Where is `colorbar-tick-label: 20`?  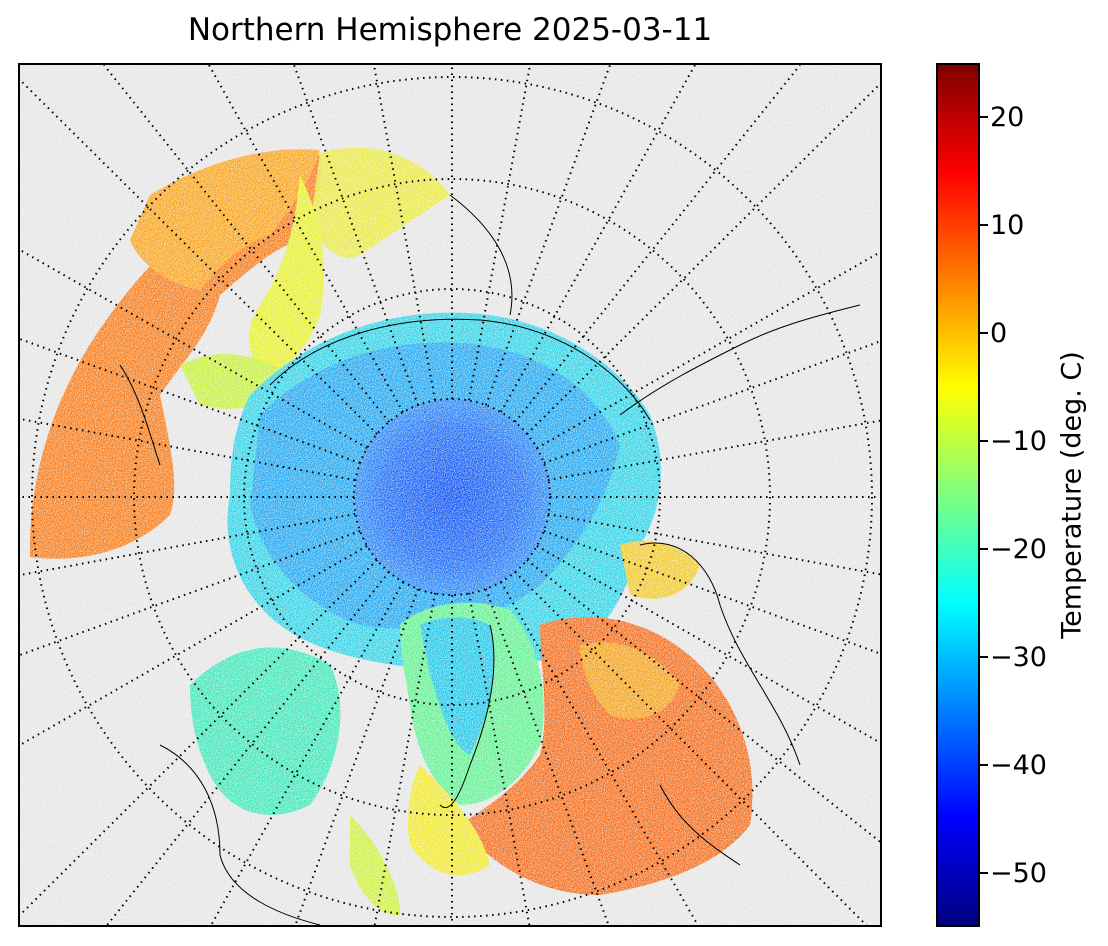
colorbar-tick-label: 20 is located at coordinates (1007, 117).